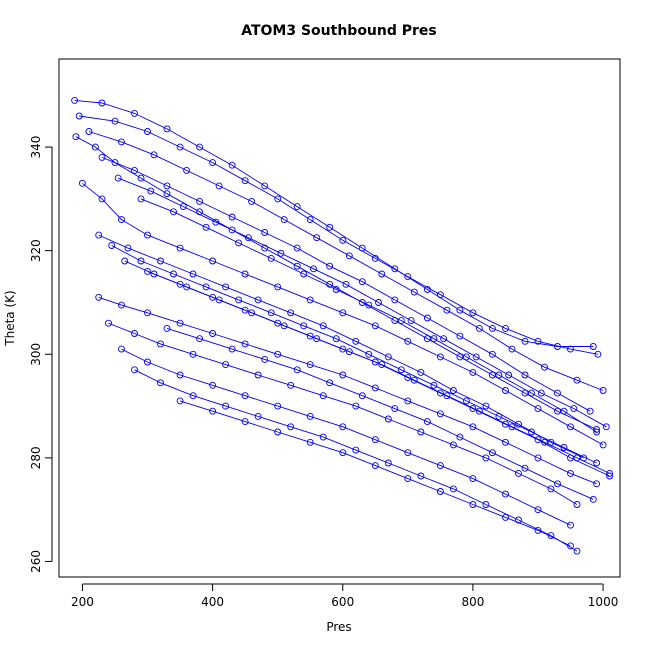 This screenshot has width=650, height=650. I want to click on x-tick-label: 600, so click(342, 602).